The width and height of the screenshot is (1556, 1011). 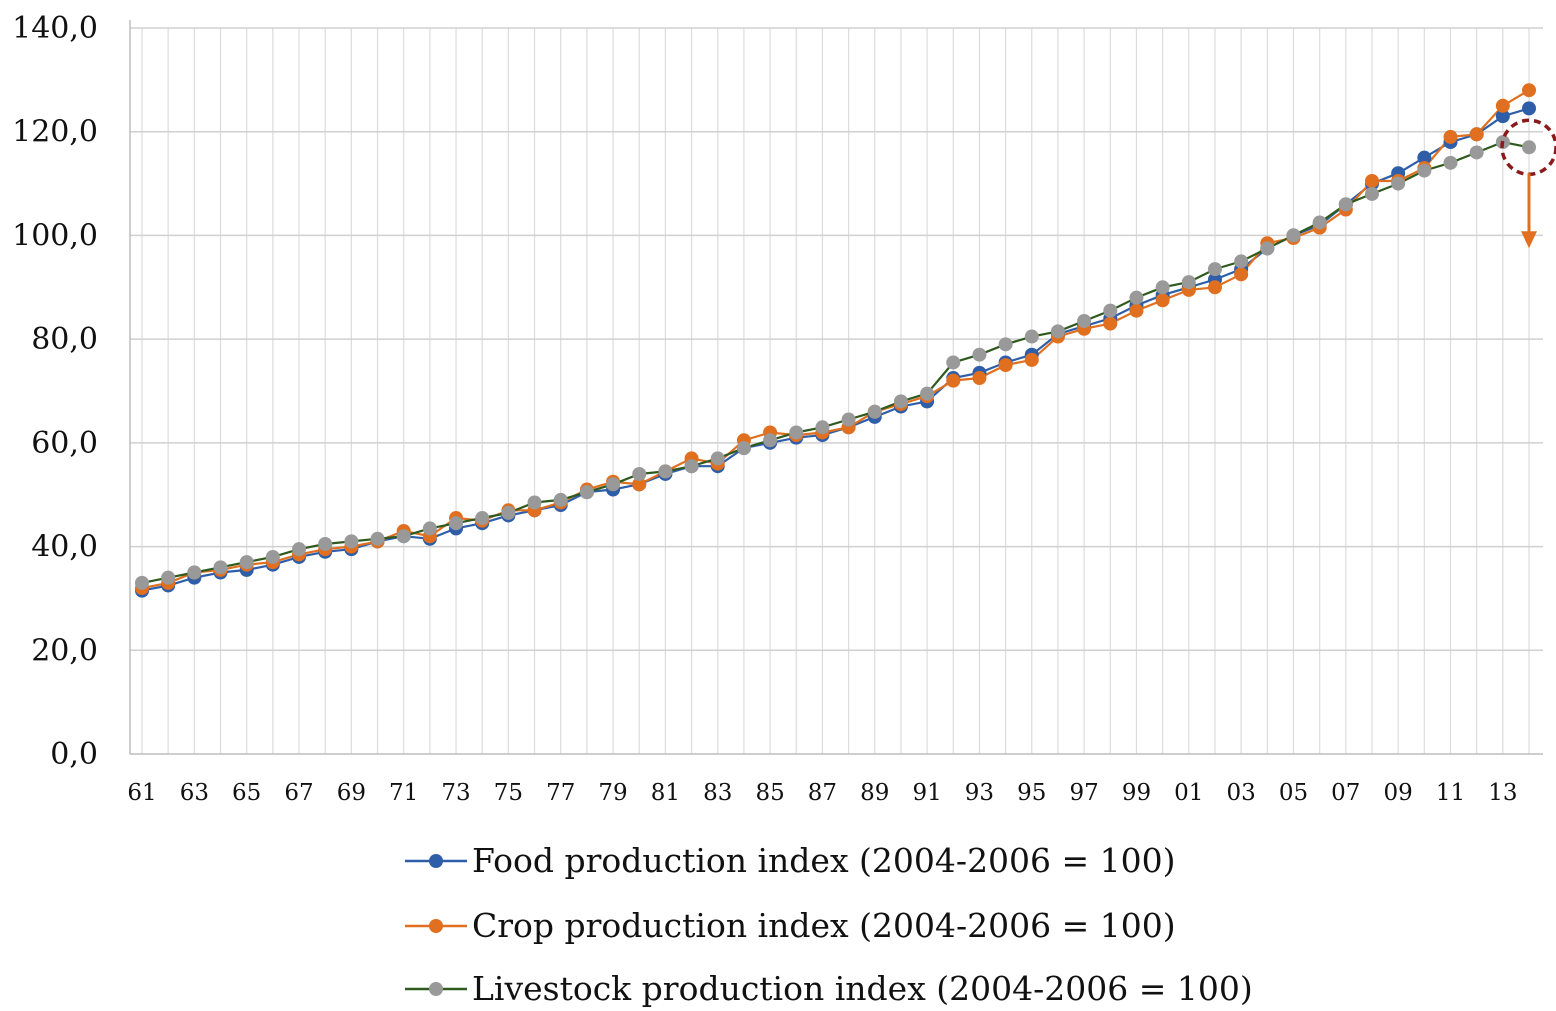 I want to click on x-tick-label: 63, so click(x=194, y=793).